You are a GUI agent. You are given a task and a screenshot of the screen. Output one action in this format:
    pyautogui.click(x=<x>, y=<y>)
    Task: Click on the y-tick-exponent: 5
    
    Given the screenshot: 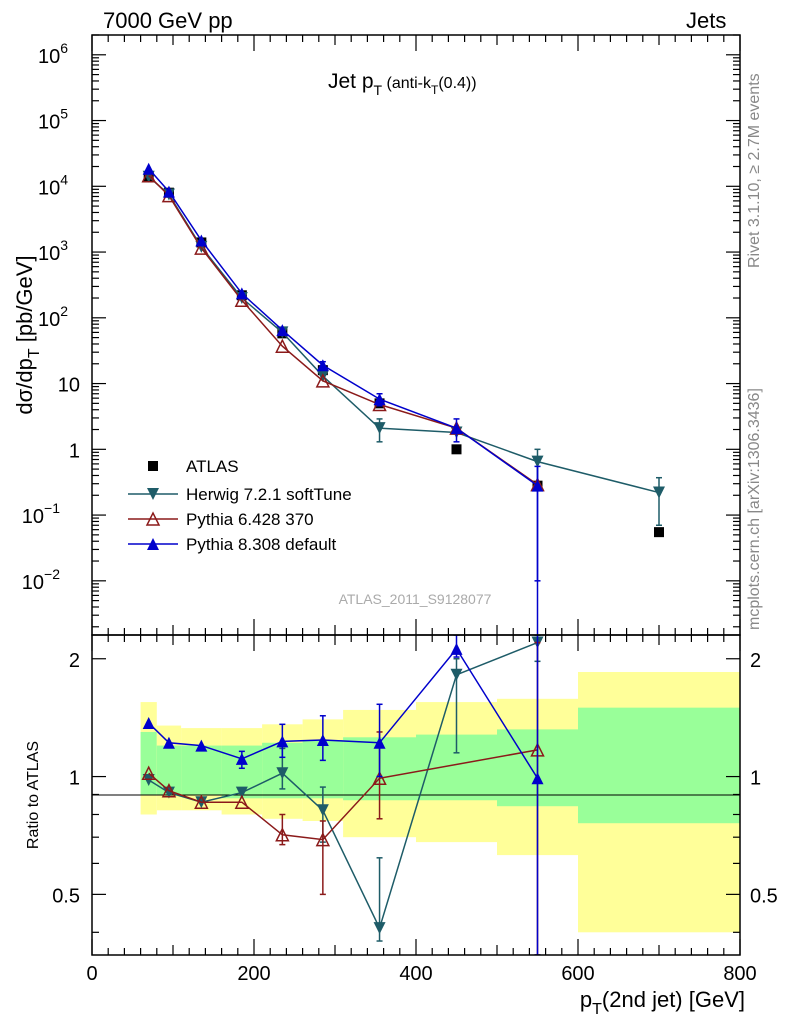 What is the action you would take?
    pyautogui.click(x=64, y=114)
    